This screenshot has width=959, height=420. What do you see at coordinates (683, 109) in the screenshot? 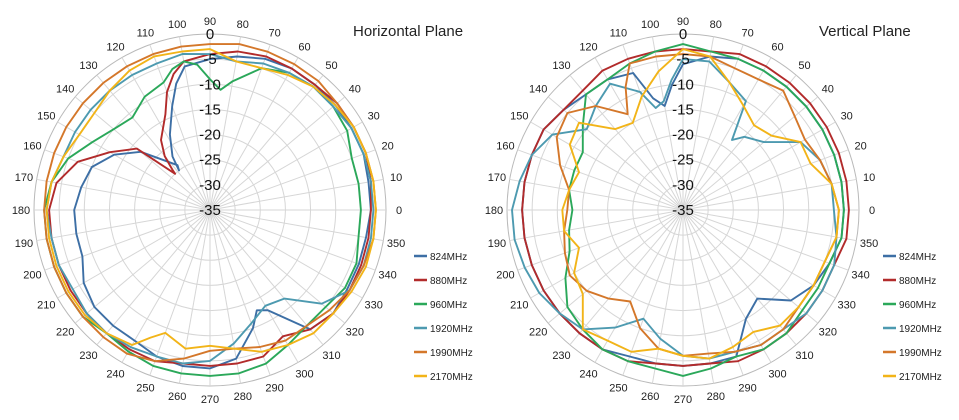
I see `radial-tick-label: -15` at bounding box center [683, 109].